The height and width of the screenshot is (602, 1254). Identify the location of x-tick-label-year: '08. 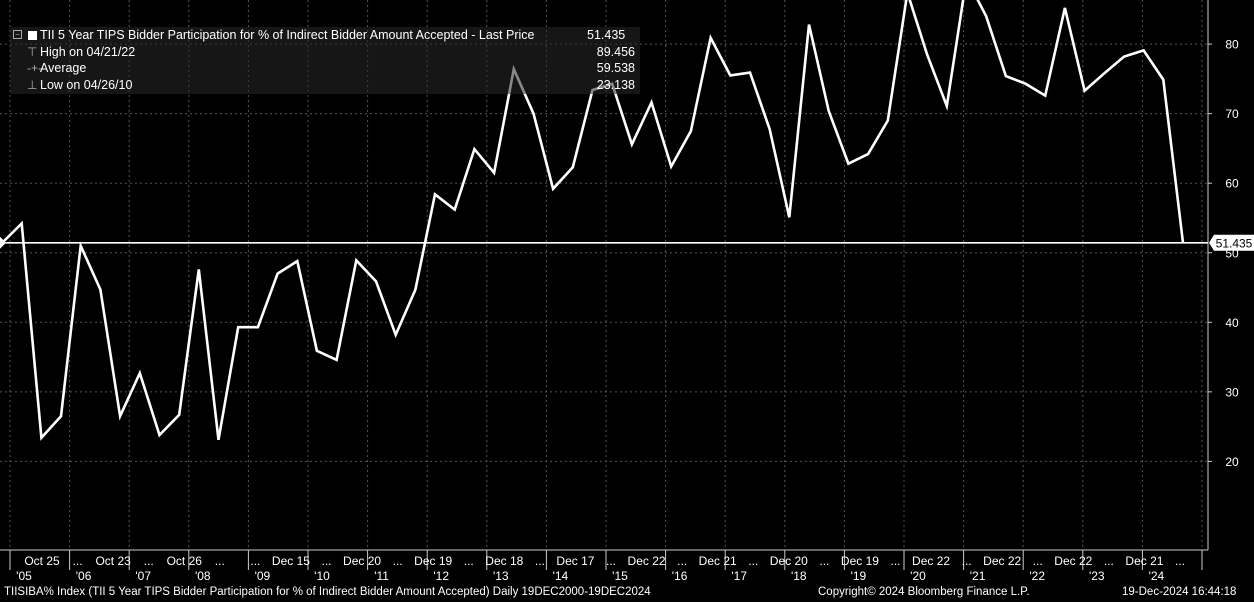
(203, 576).